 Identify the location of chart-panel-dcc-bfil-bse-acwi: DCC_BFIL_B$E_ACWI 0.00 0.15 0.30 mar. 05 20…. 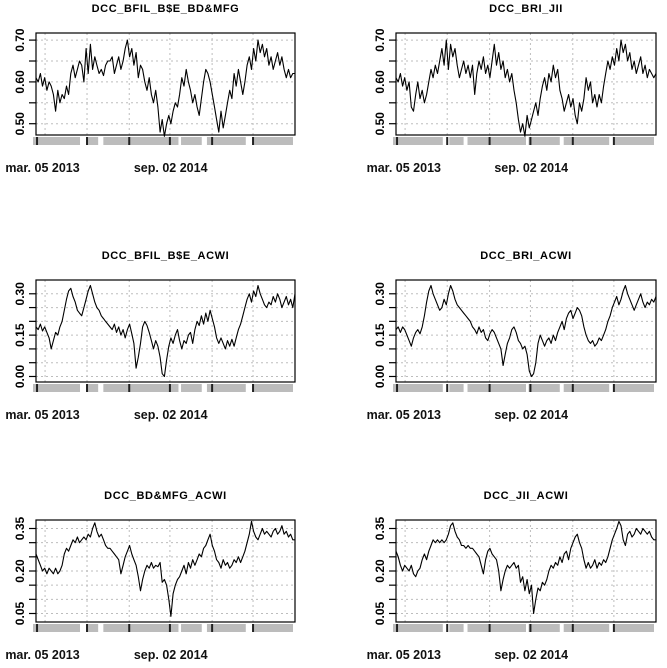
(166, 337).